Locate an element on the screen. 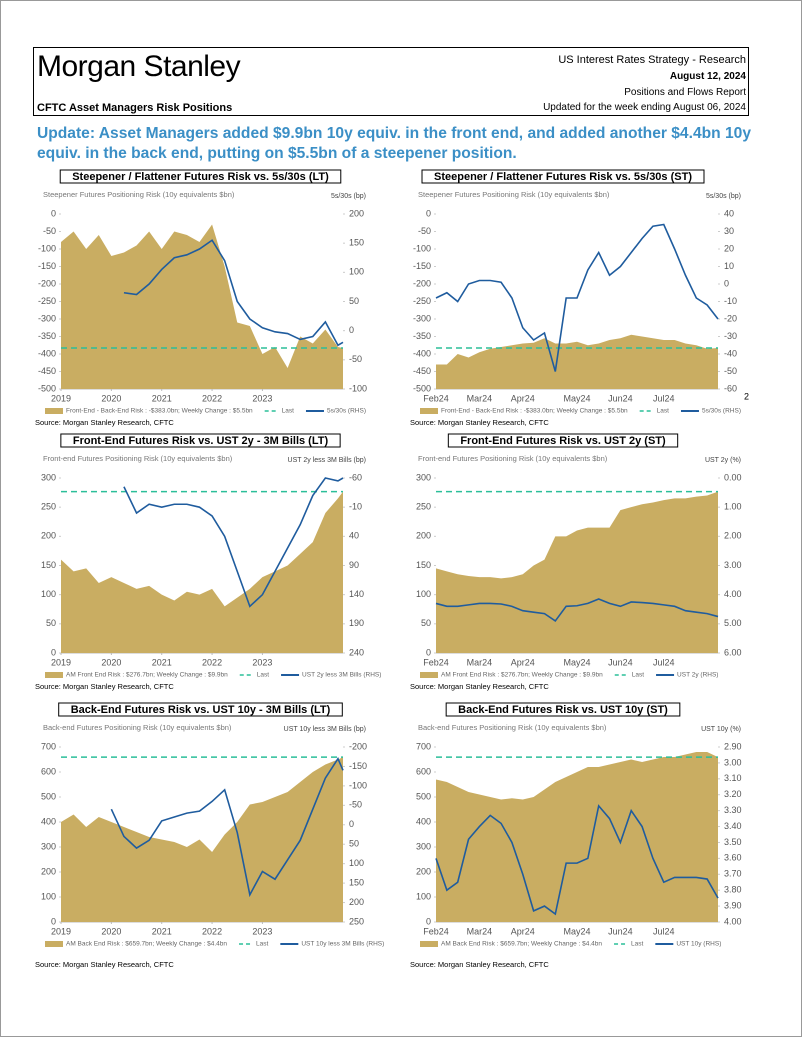 This screenshot has width=802, height=1037. y-tick-label: 600 is located at coordinates (423, 771).